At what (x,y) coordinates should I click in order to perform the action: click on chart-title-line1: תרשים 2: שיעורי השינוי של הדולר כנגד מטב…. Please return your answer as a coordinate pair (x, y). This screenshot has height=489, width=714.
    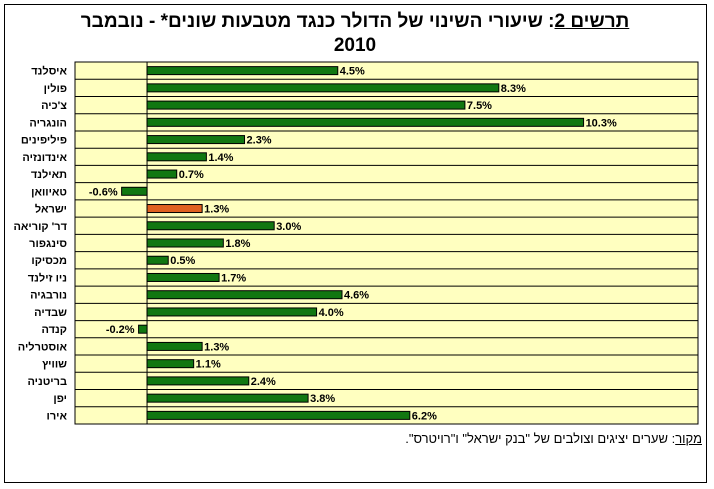
    Looking at the image, I should click on (355, 22).